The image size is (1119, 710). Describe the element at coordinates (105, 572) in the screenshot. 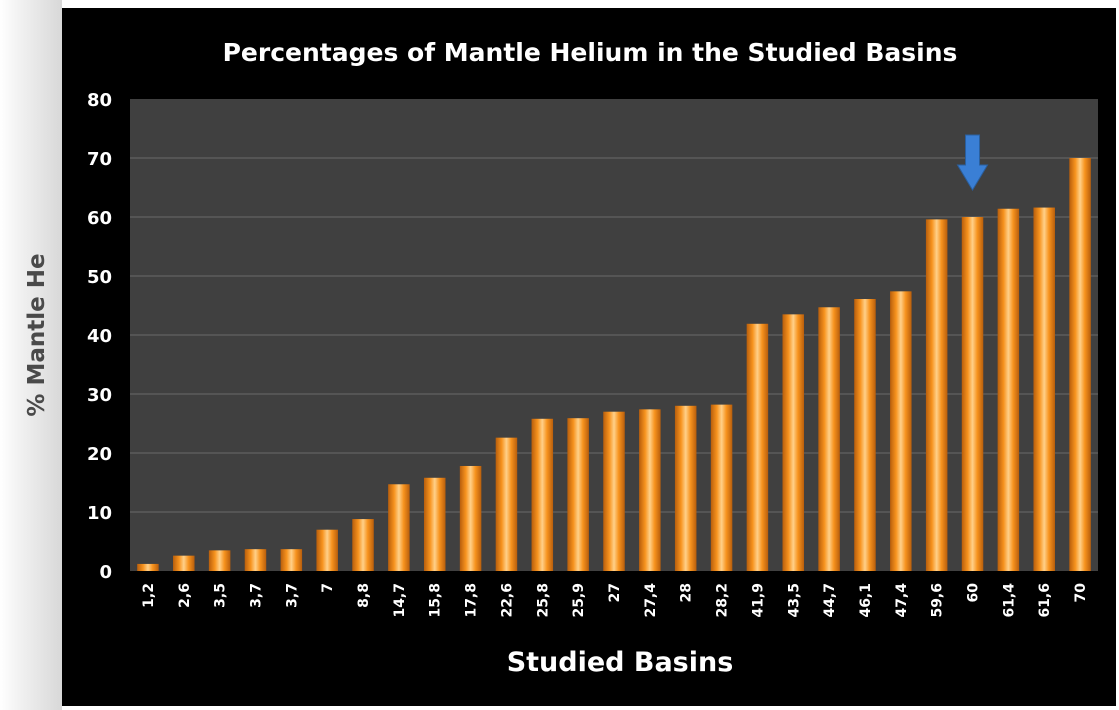

I see `y-tick-label: 0` at that location.